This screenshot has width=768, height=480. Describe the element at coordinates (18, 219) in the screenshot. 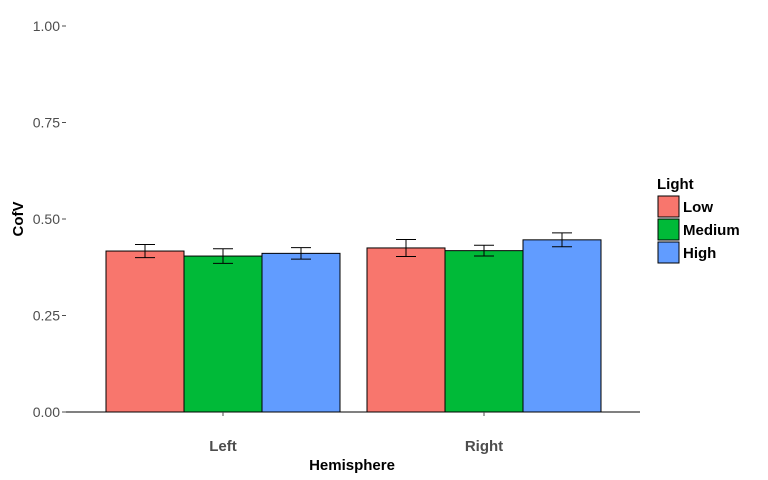

I see `y-axis-title: CofV` at that location.